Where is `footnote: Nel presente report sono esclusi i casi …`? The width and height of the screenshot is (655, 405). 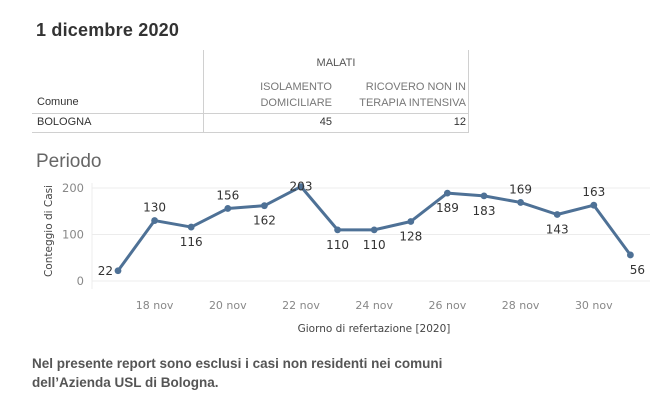 footnote: Nel presente report sono esclusi i casi … is located at coordinates (237, 373).